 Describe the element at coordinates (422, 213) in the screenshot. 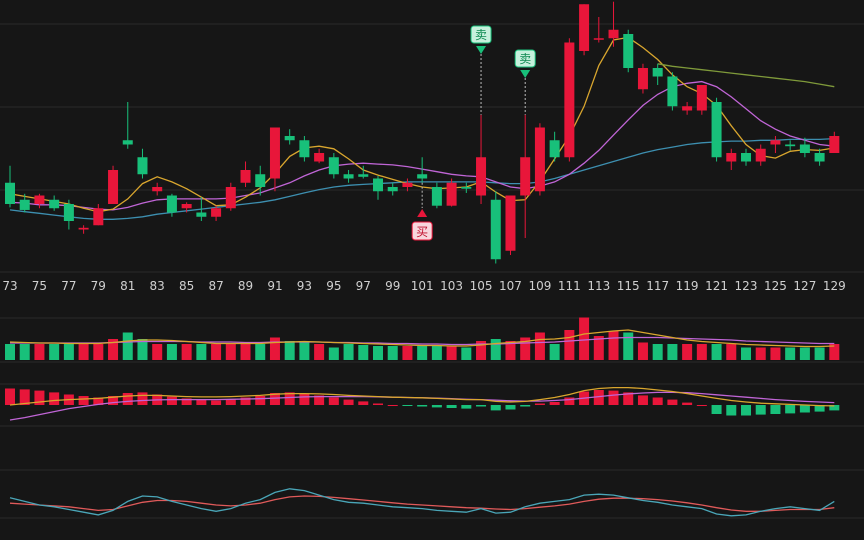

I see `signal-arrow` at that location.